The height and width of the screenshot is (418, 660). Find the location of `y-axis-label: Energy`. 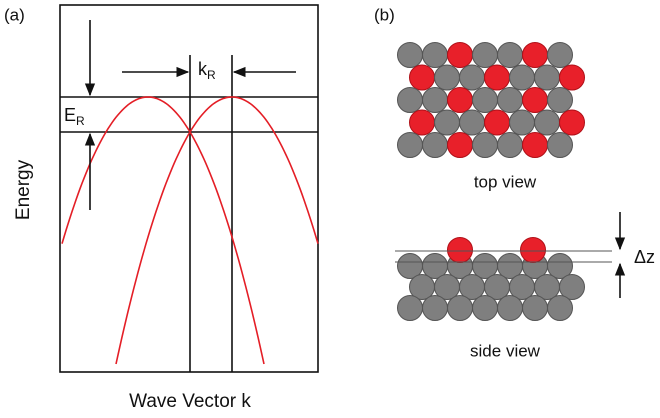

y-axis-label: Energy is located at coordinates (23, 189).